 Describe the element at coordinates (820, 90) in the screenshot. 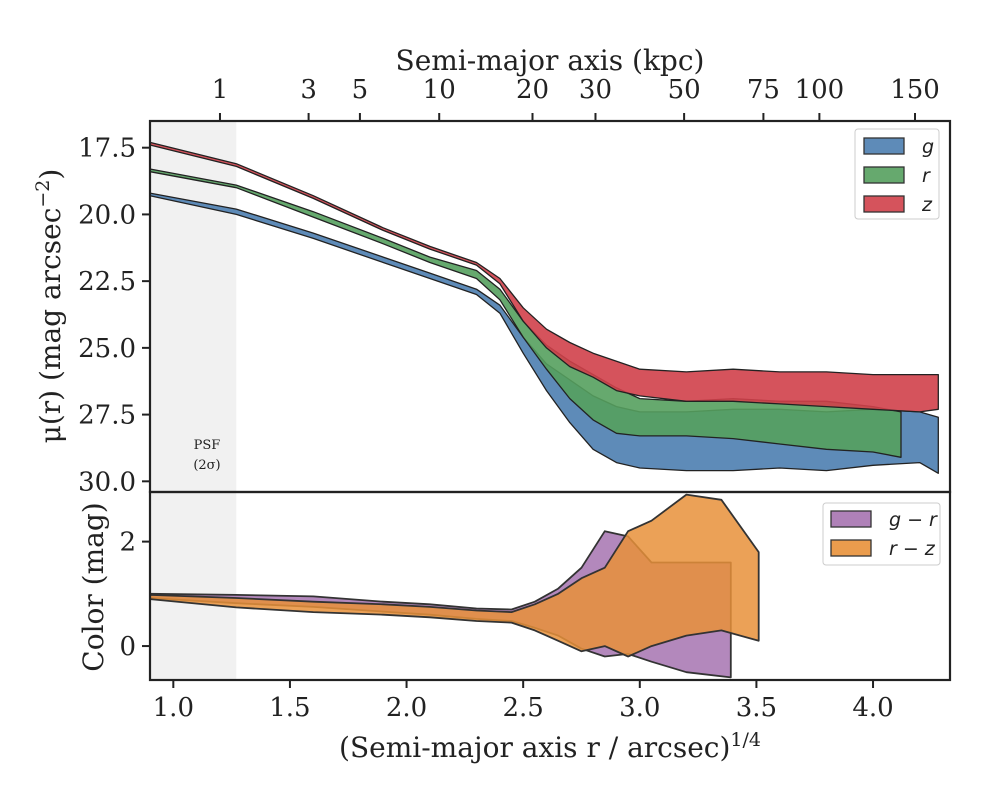

I see `kpc-tick-label: 100` at that location.